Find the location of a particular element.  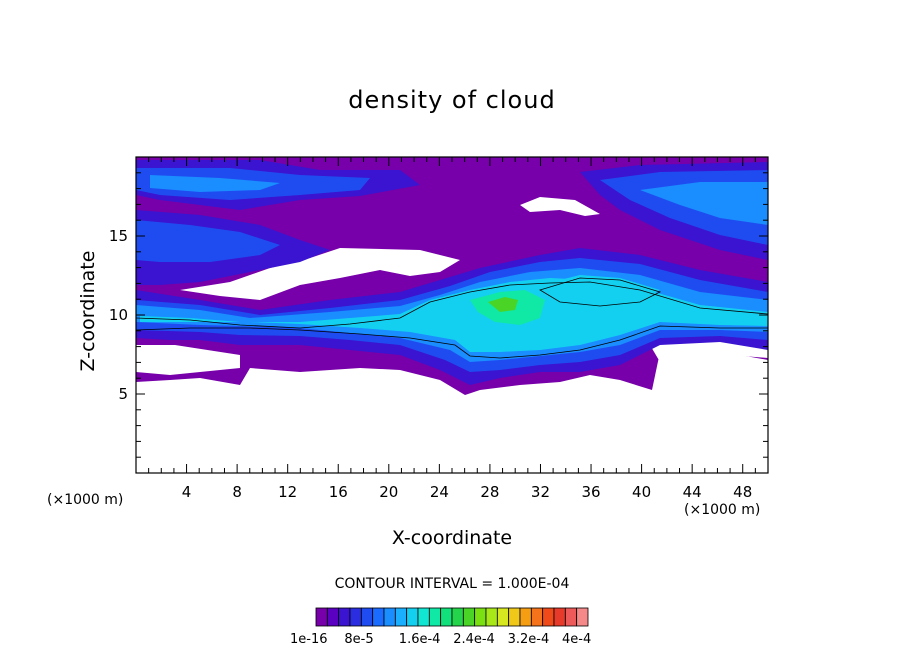

y-tick-label: 15 is located at coordinates (118, 236).